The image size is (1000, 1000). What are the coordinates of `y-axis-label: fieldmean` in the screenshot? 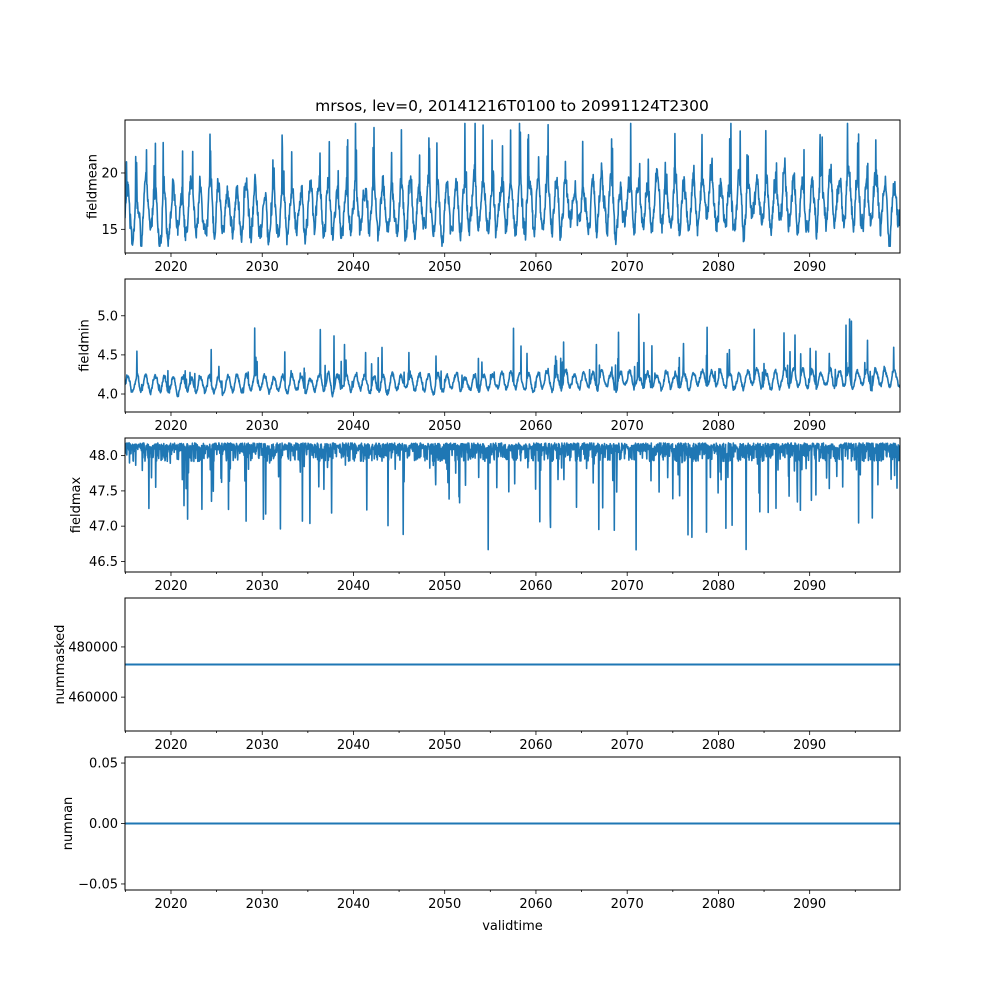 It's located at (93, 186).